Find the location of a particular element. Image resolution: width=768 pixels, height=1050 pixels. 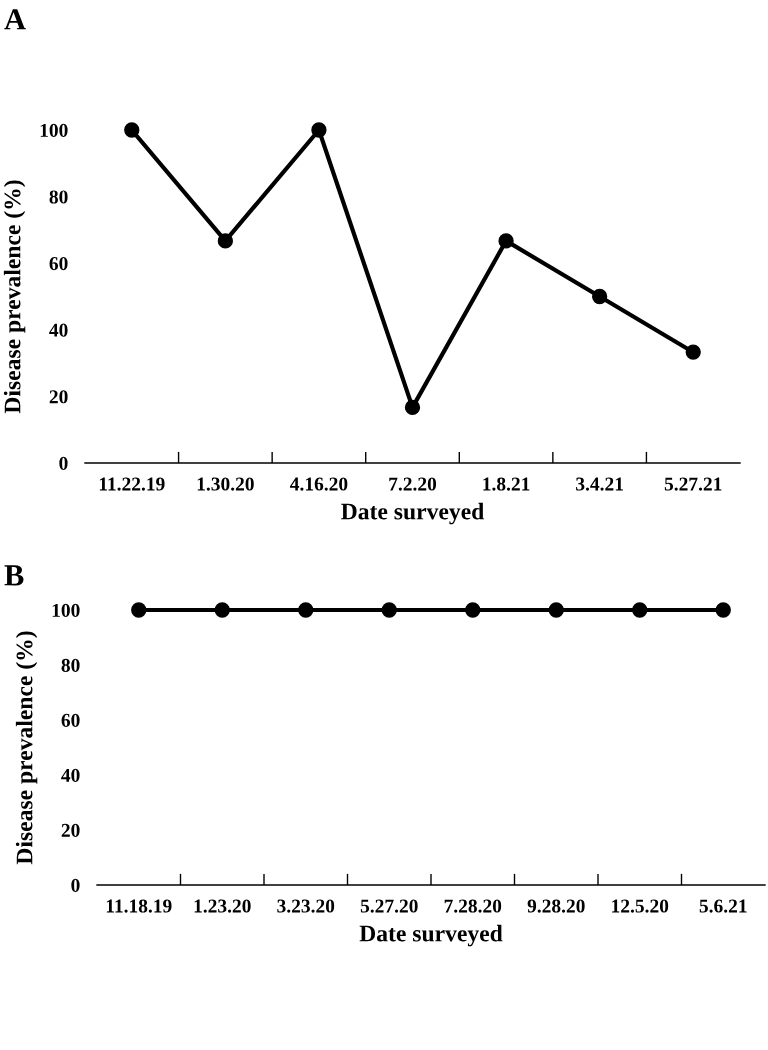

chart-title: A is located at coordinates (15, 19).